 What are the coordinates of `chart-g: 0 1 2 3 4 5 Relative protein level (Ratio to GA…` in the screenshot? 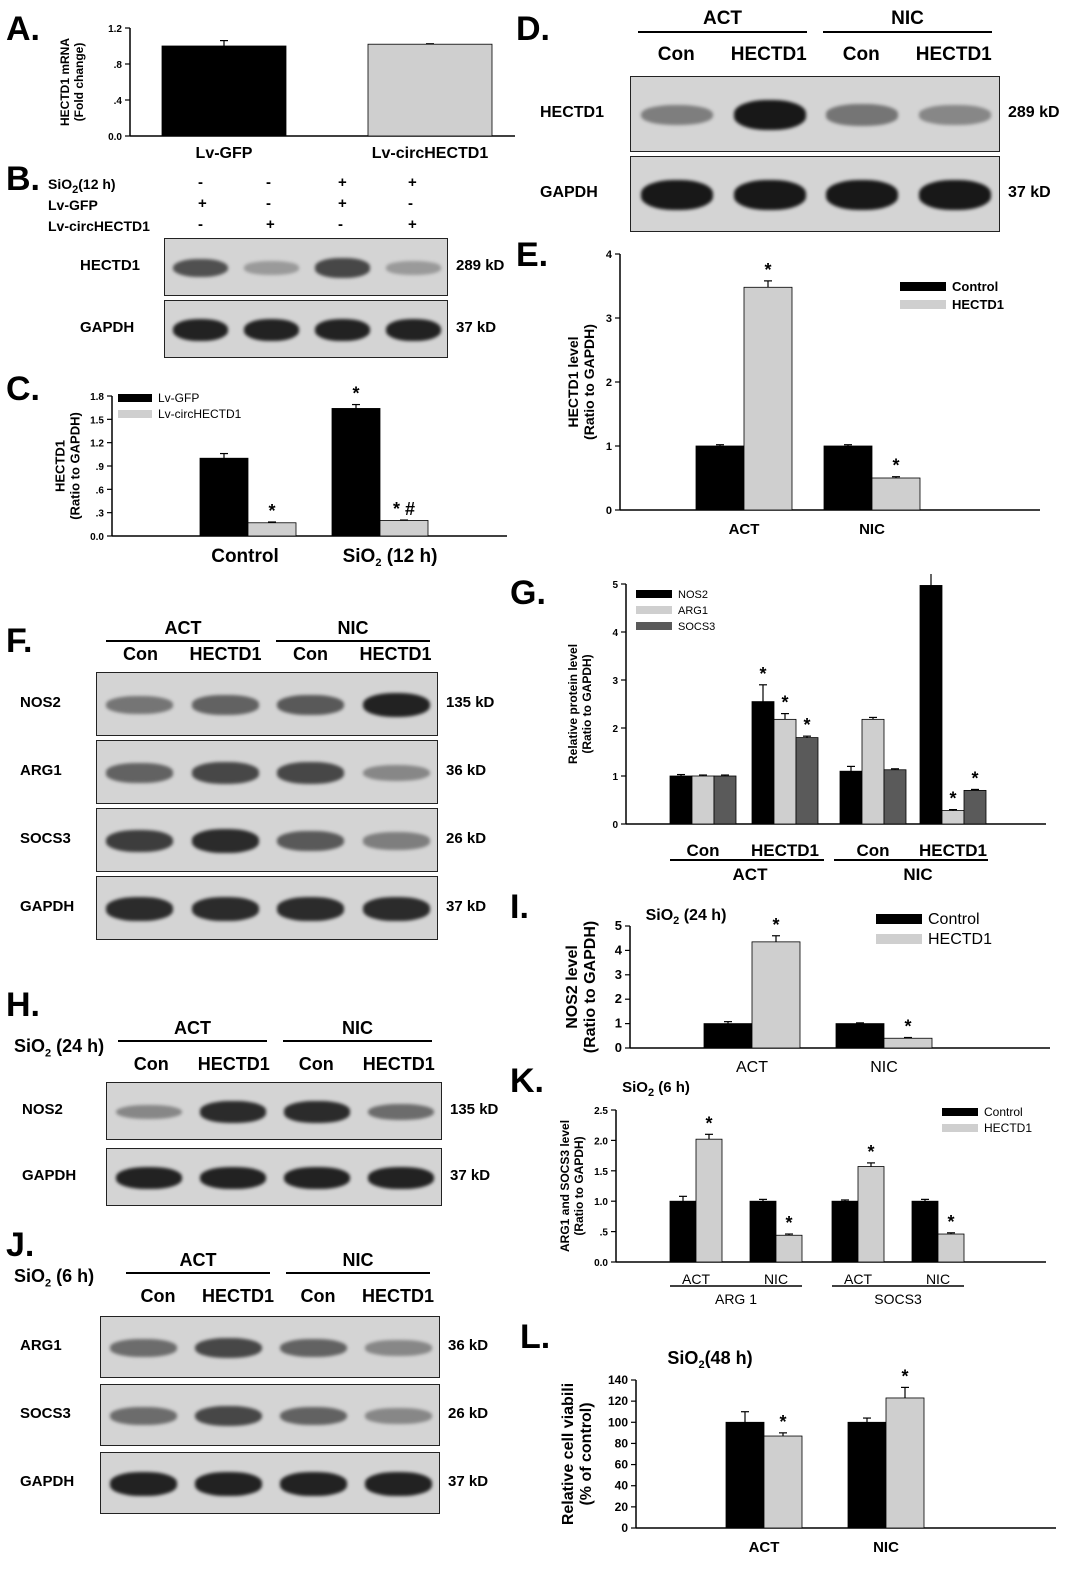 It's located at (806, 729).